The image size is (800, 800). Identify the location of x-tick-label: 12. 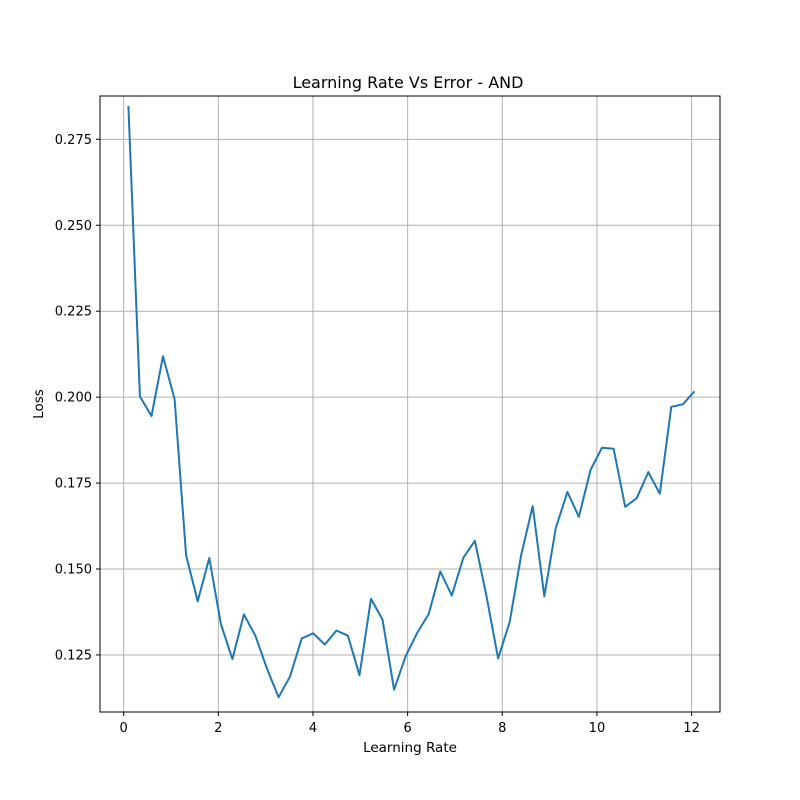
(691, 728).